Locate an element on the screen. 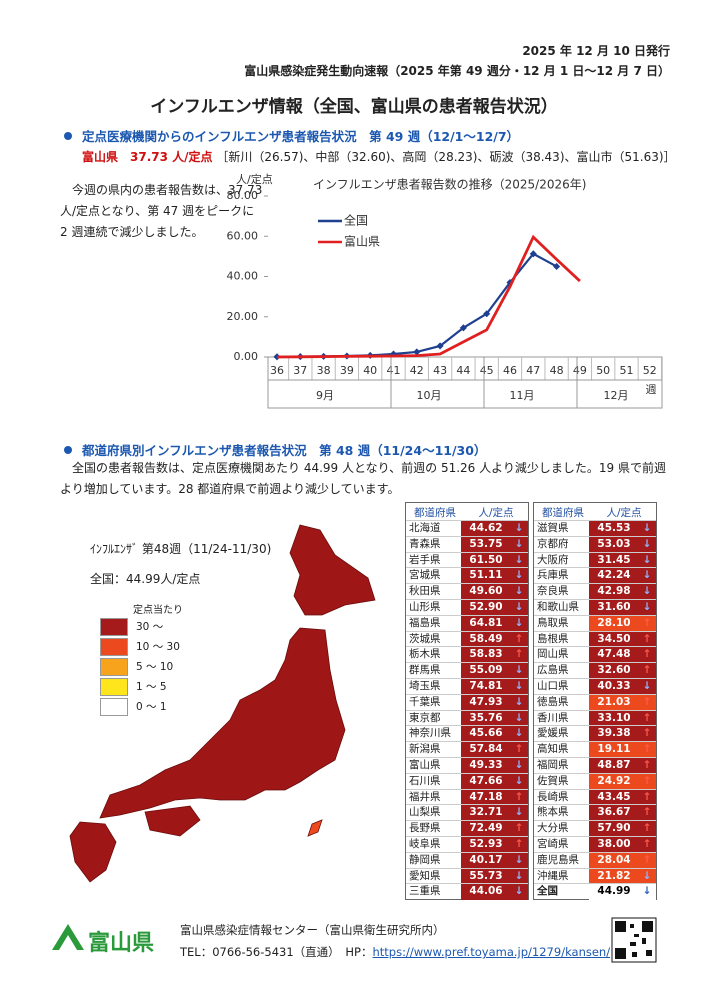 Image resolution: width=708 pixels, height=1000 pixels. value-cell: 33.10 ↑ is located at coordinates (622, 718).